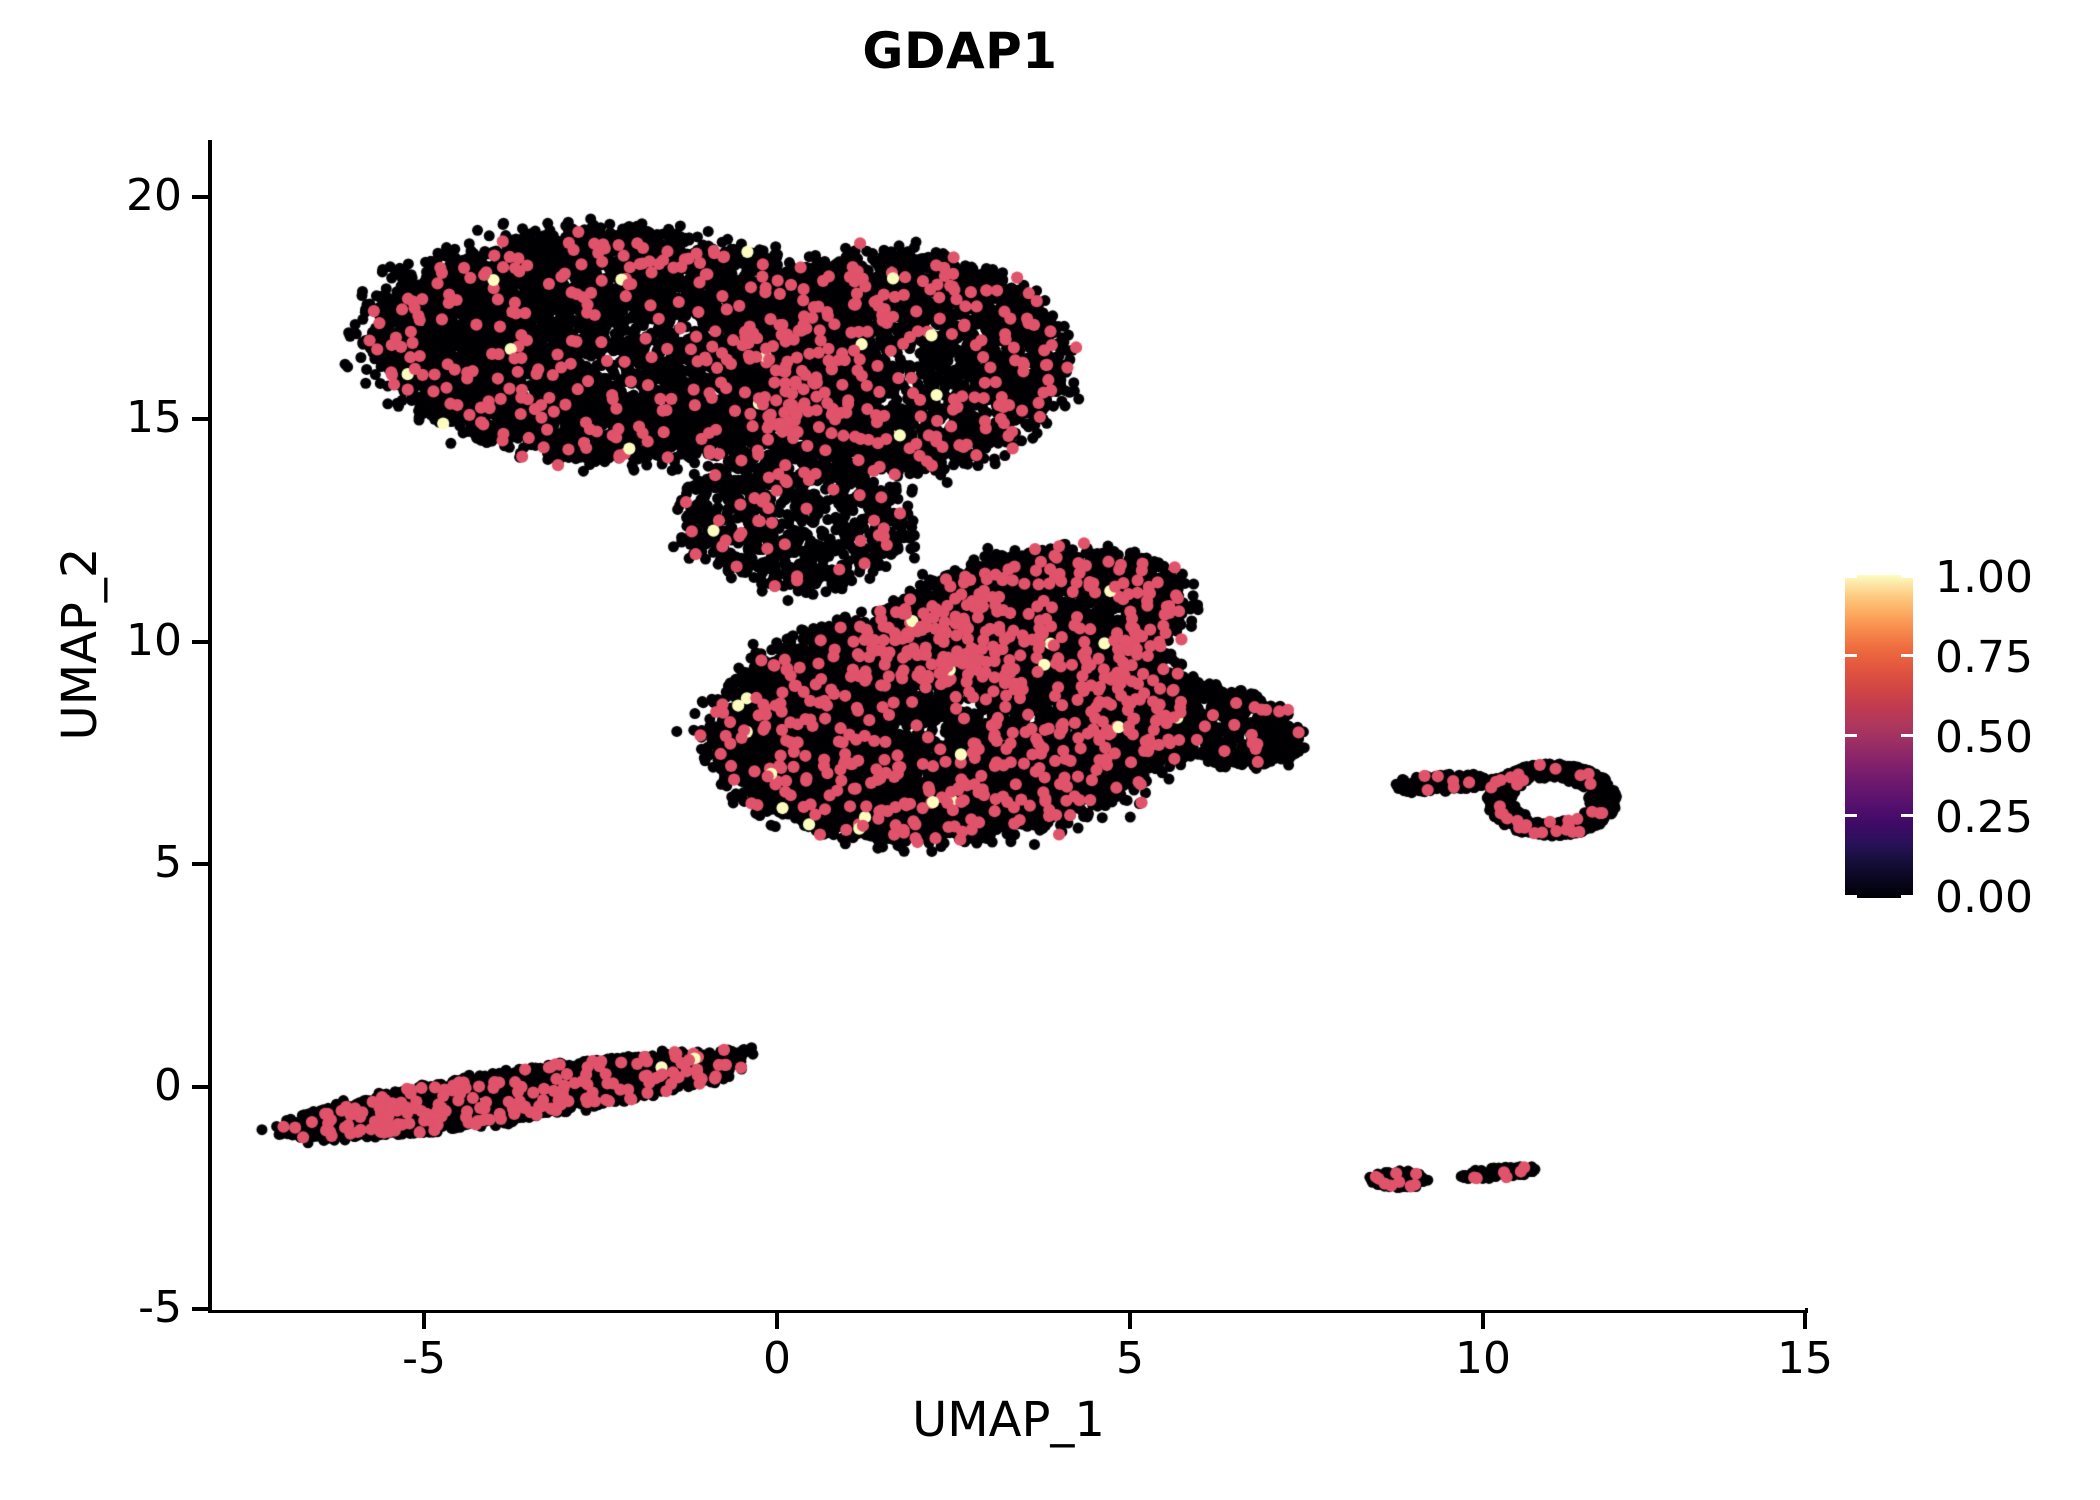  Describe the element at coordinates (168, 1085) in the screenshot. I see `y-tick-label-1: 0` at that location.